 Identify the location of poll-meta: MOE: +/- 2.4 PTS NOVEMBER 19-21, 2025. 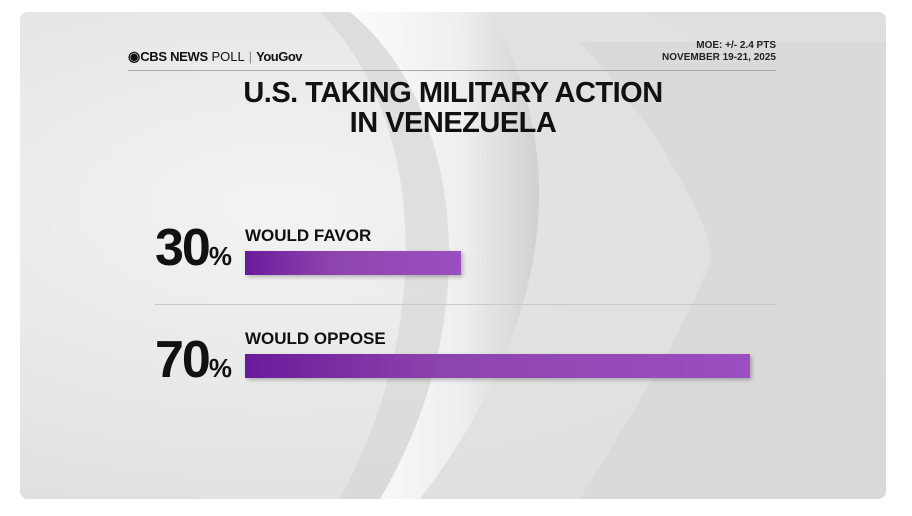
(719, 52).